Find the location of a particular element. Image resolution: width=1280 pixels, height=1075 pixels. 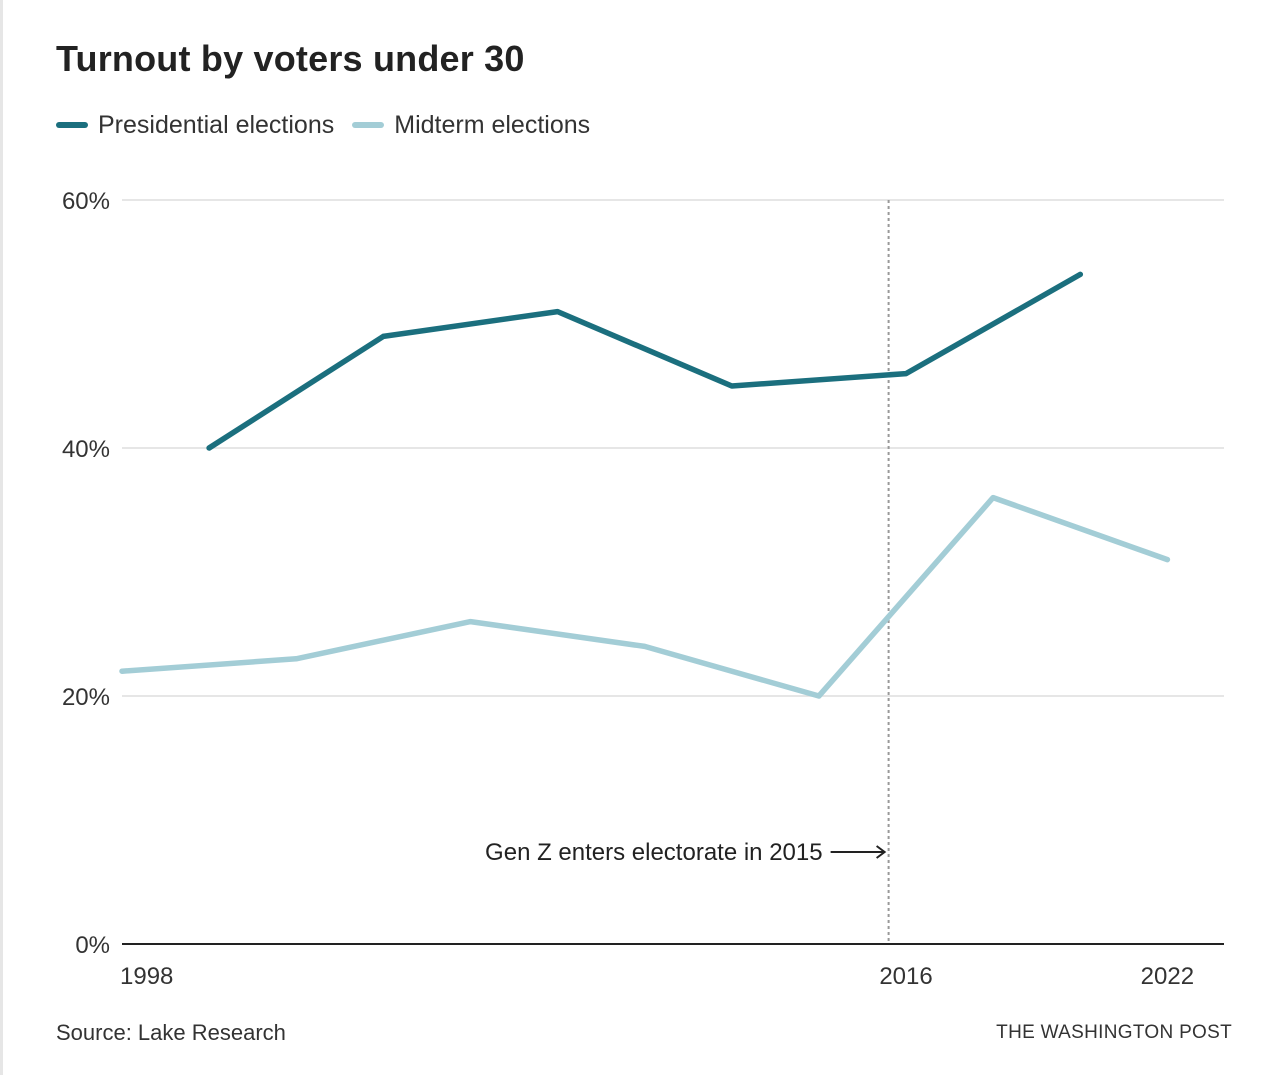

x-tick-label: 2022 is located at coordinates (1167, 976).